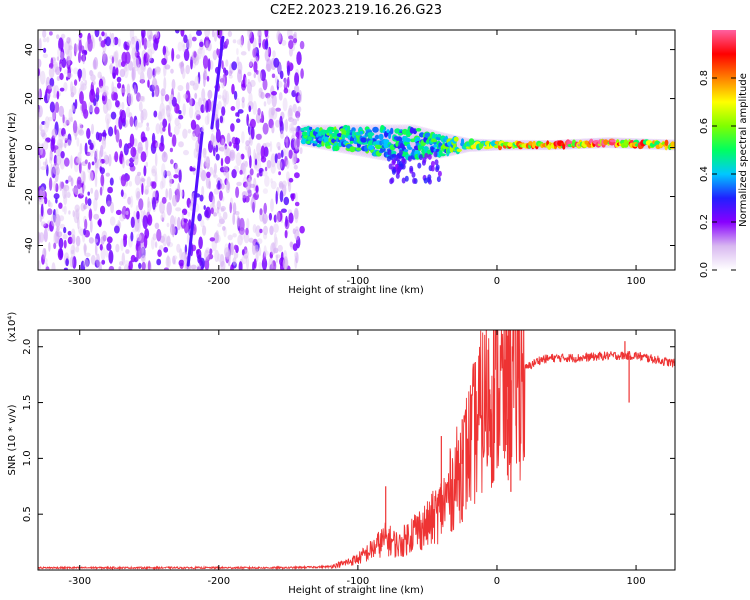 The image size is (750, 600). Describe the element at coordinates (218, 281) in the screenshot. I see `spectrogram-x-tick-label: -200` at that location.